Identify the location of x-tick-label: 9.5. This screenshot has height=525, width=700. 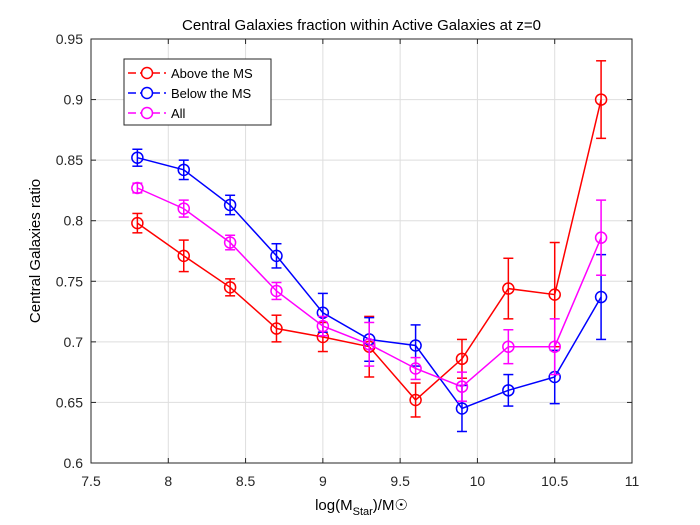
(400, 481).